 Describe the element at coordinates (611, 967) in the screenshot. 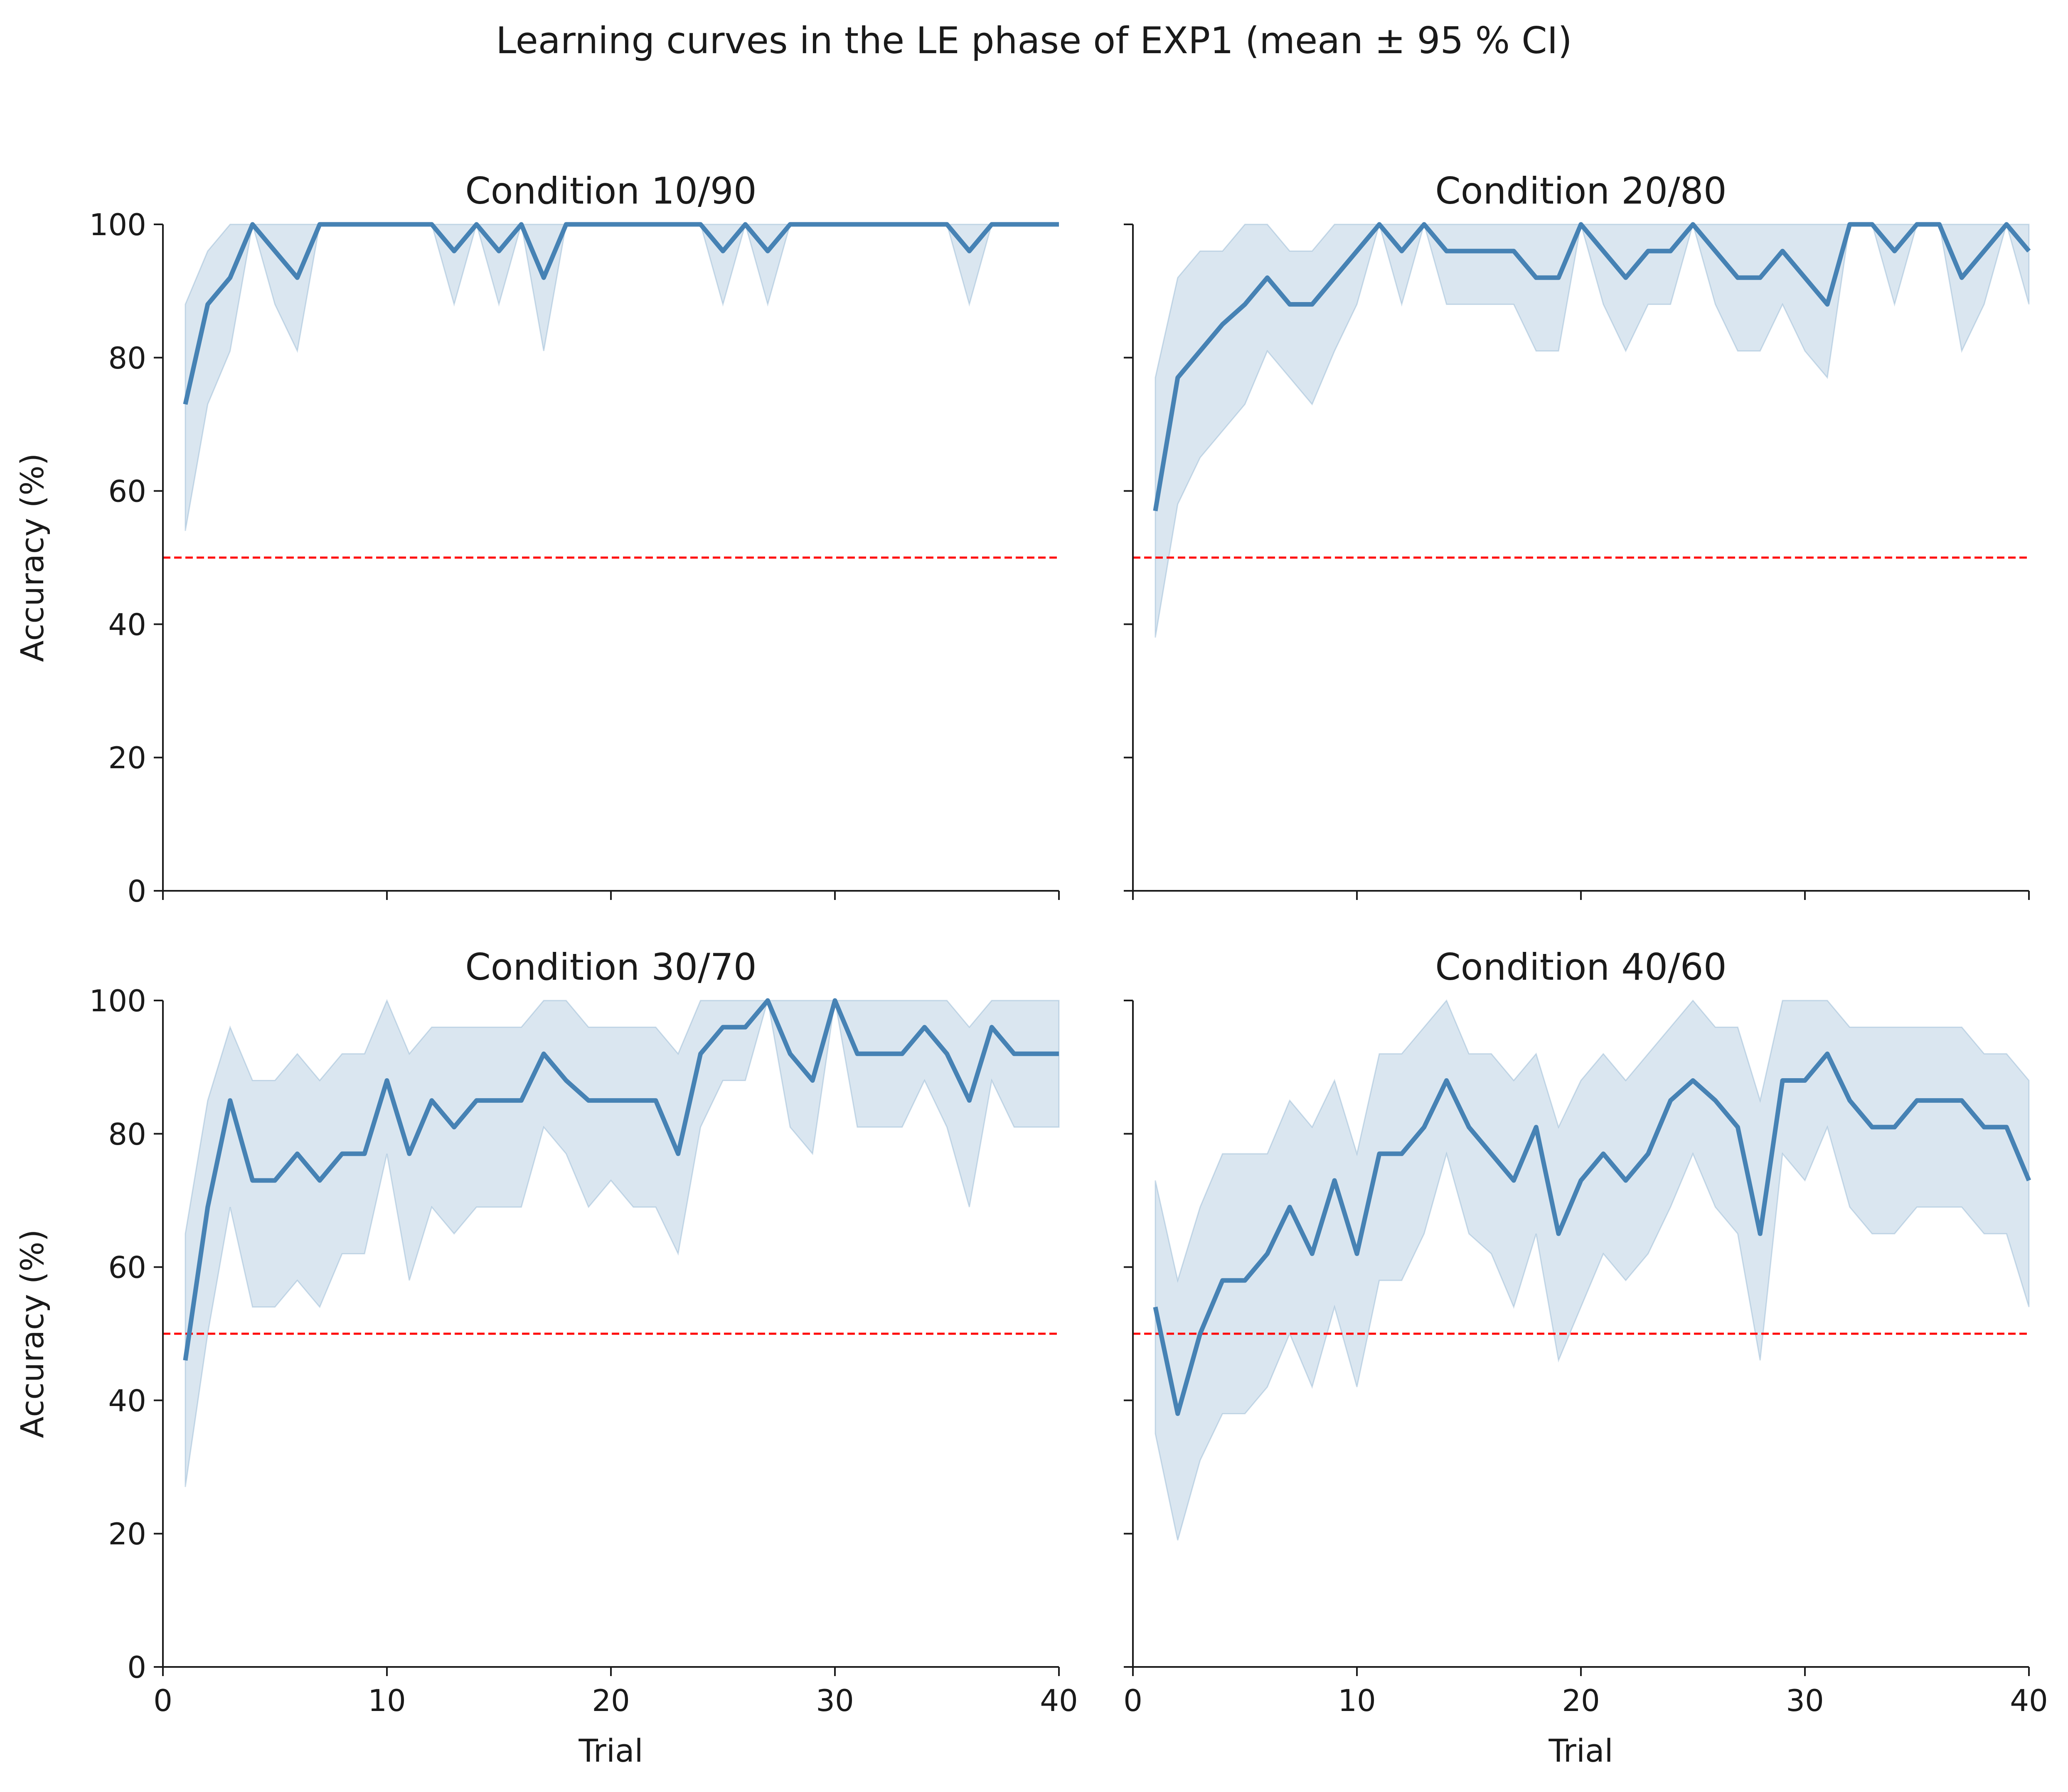

I see `panel-title: Condition 30/70` at that location.